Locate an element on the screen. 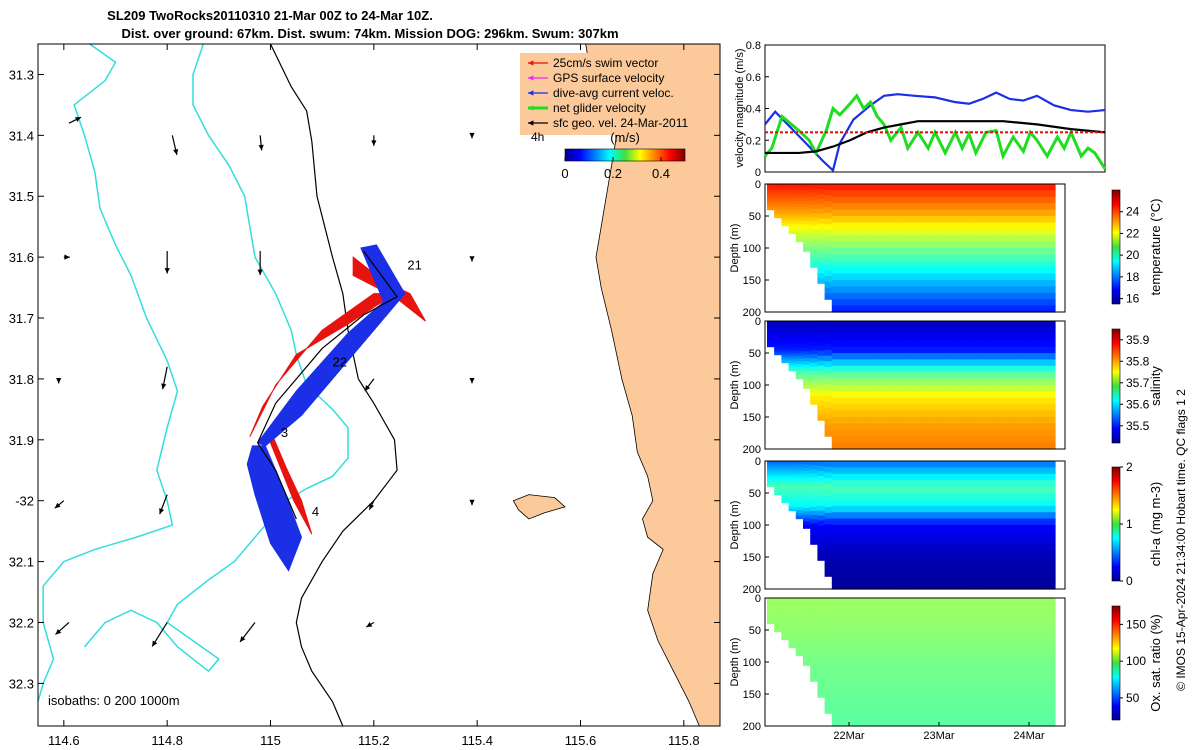 The height and width of the screenshot is (750, 1200). geo-vector-11-head is located at coordinates (367, 388).